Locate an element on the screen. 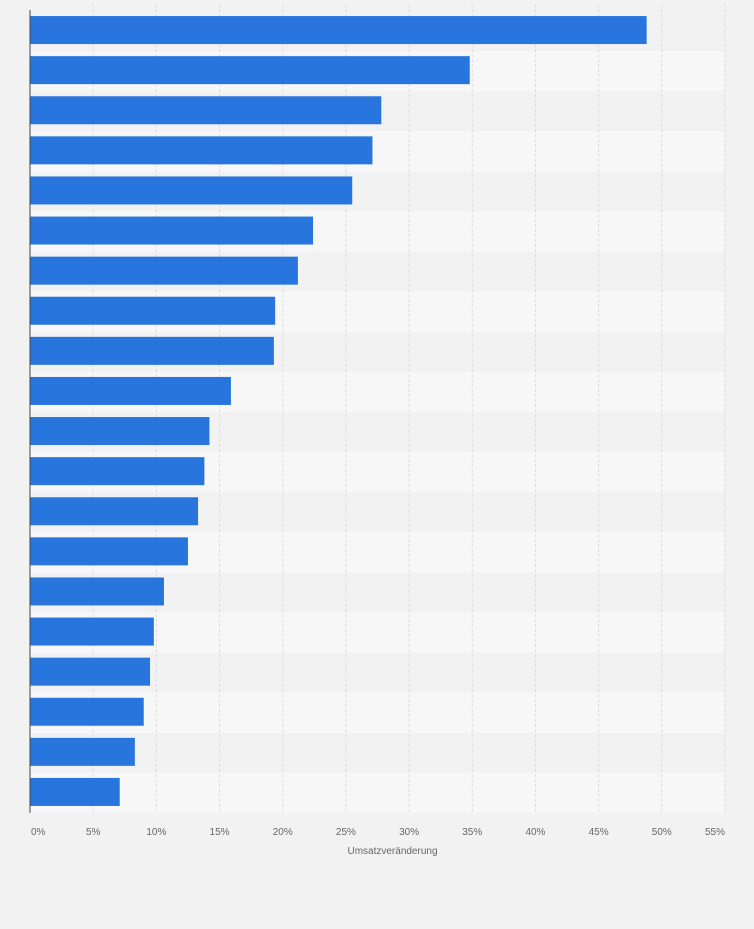 The image size is (754, 929). x-tick-label: 55% is located at coordinates (715, 832).